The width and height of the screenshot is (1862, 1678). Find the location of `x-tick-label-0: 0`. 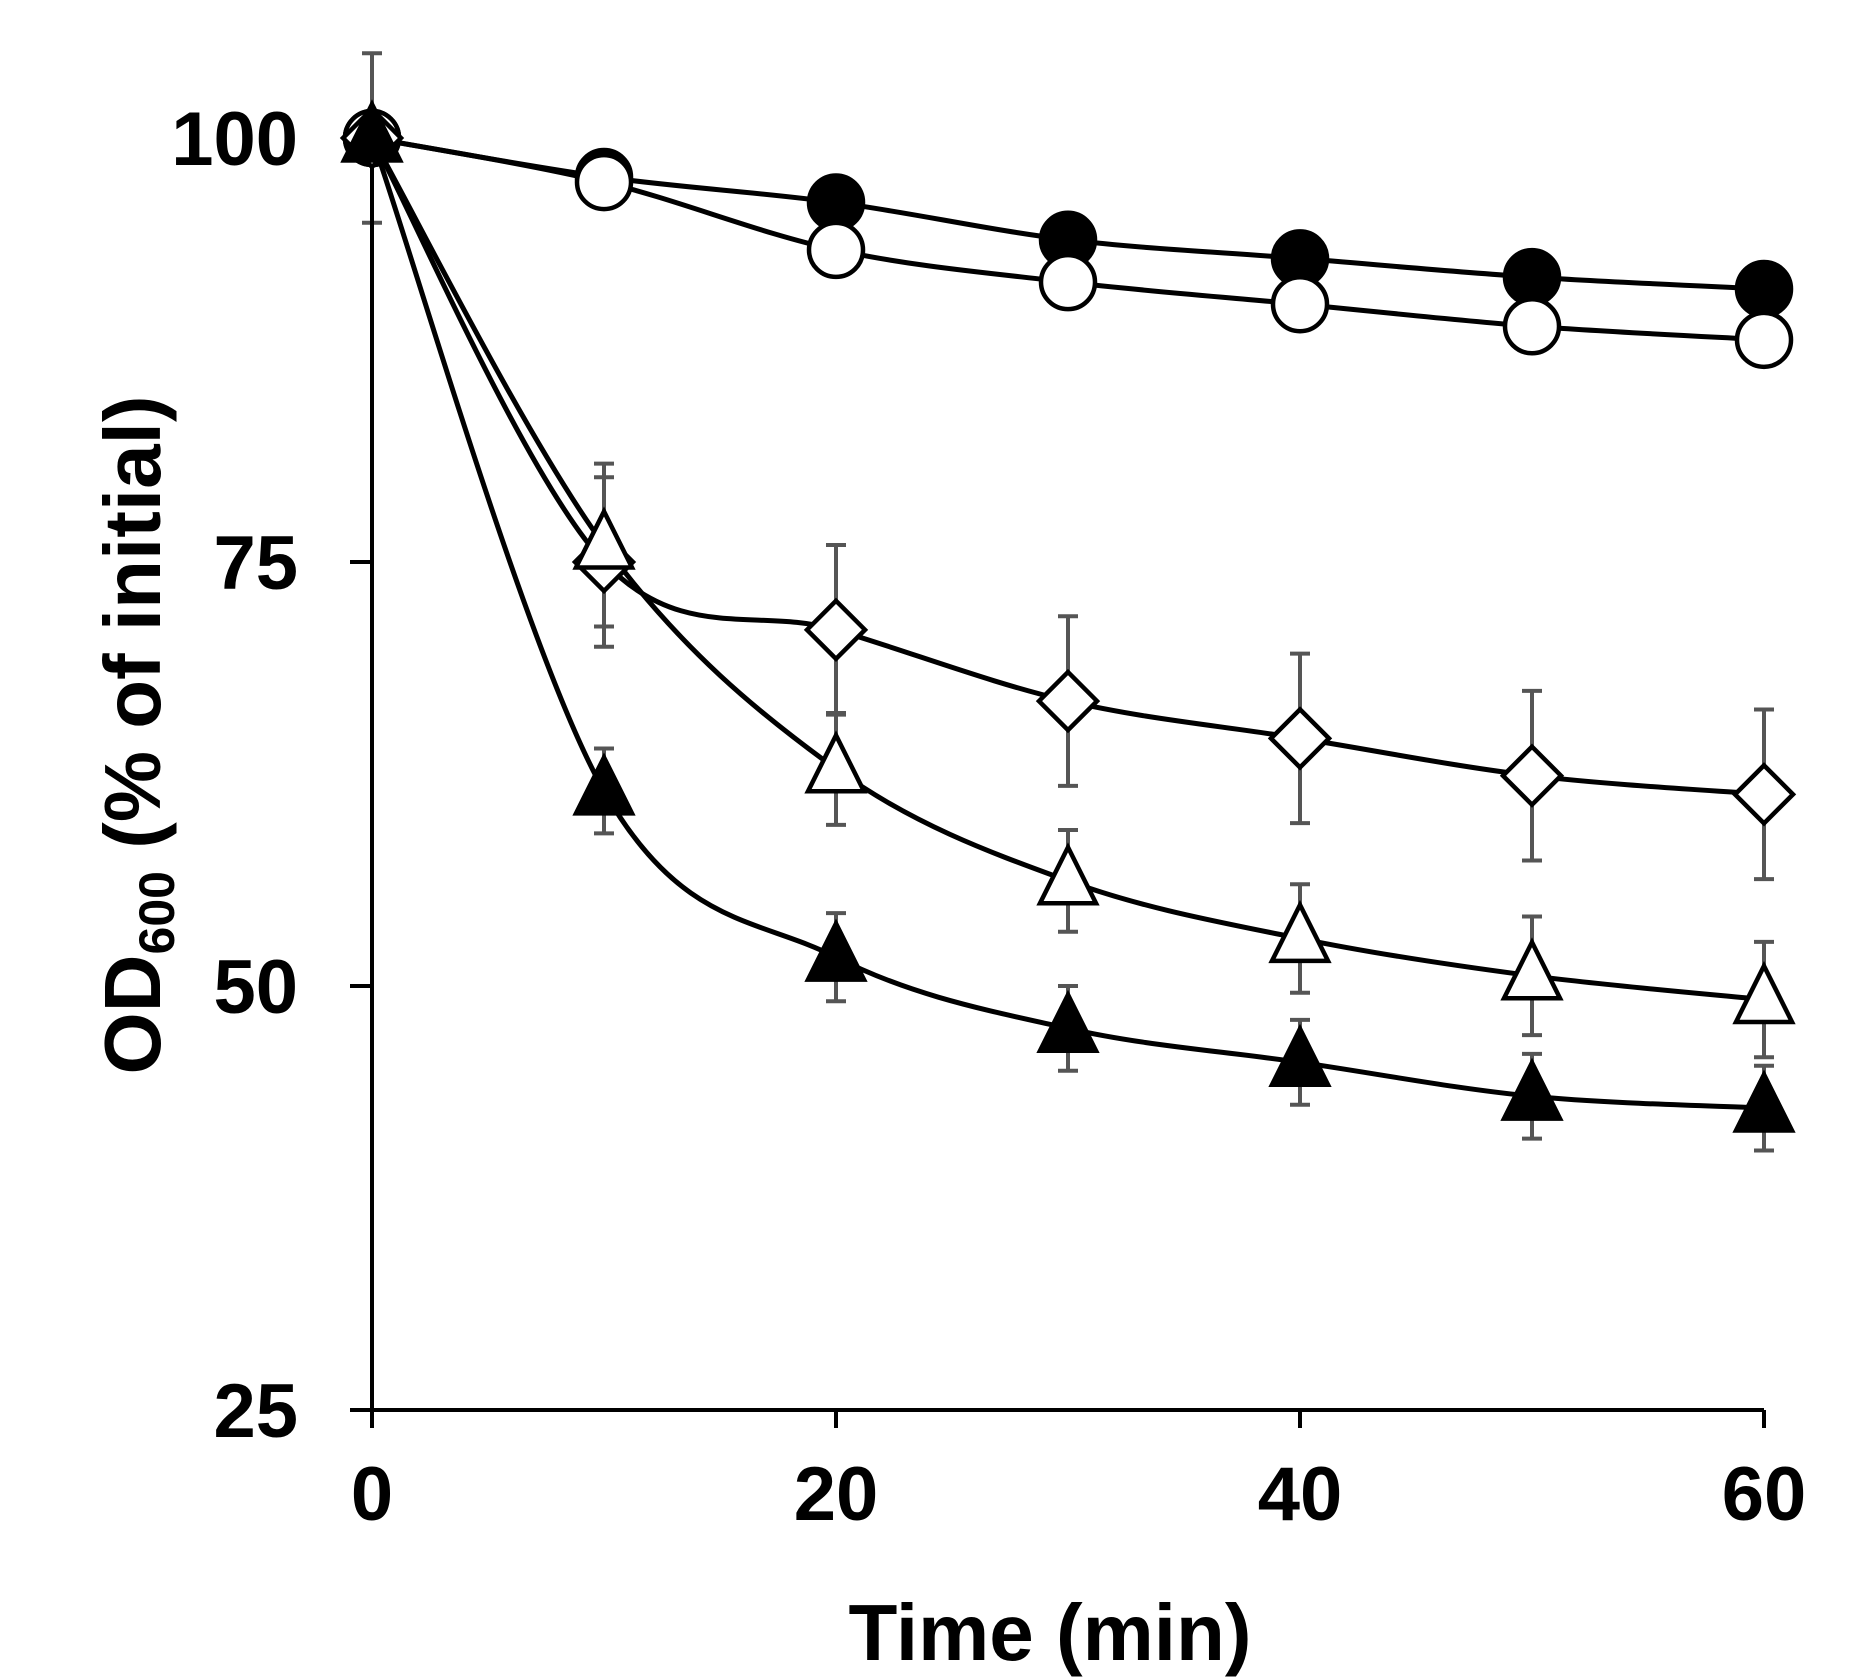

x-tick-label-0: 0 is located at coordinates (372, 1494).